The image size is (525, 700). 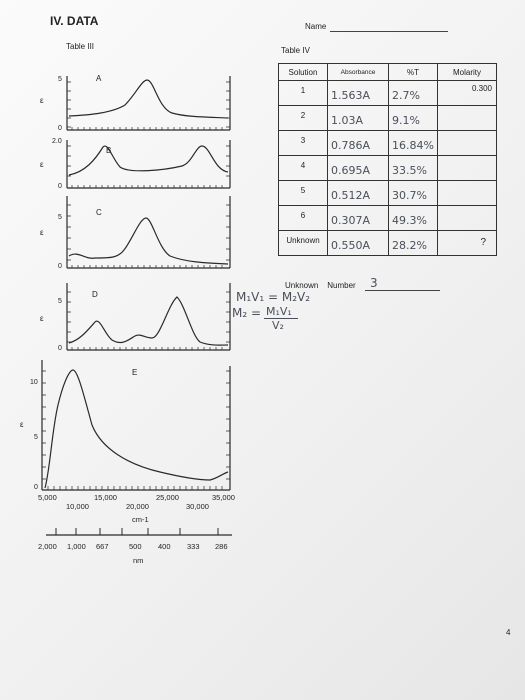 I want to click on header-solution: Solution, so click(x=303, y=72).